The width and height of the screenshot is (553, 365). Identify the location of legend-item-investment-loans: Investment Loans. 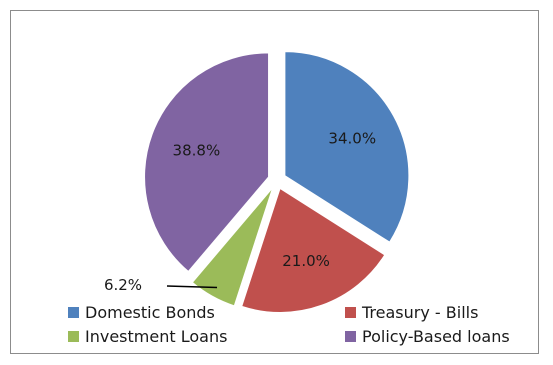
(147, 336).